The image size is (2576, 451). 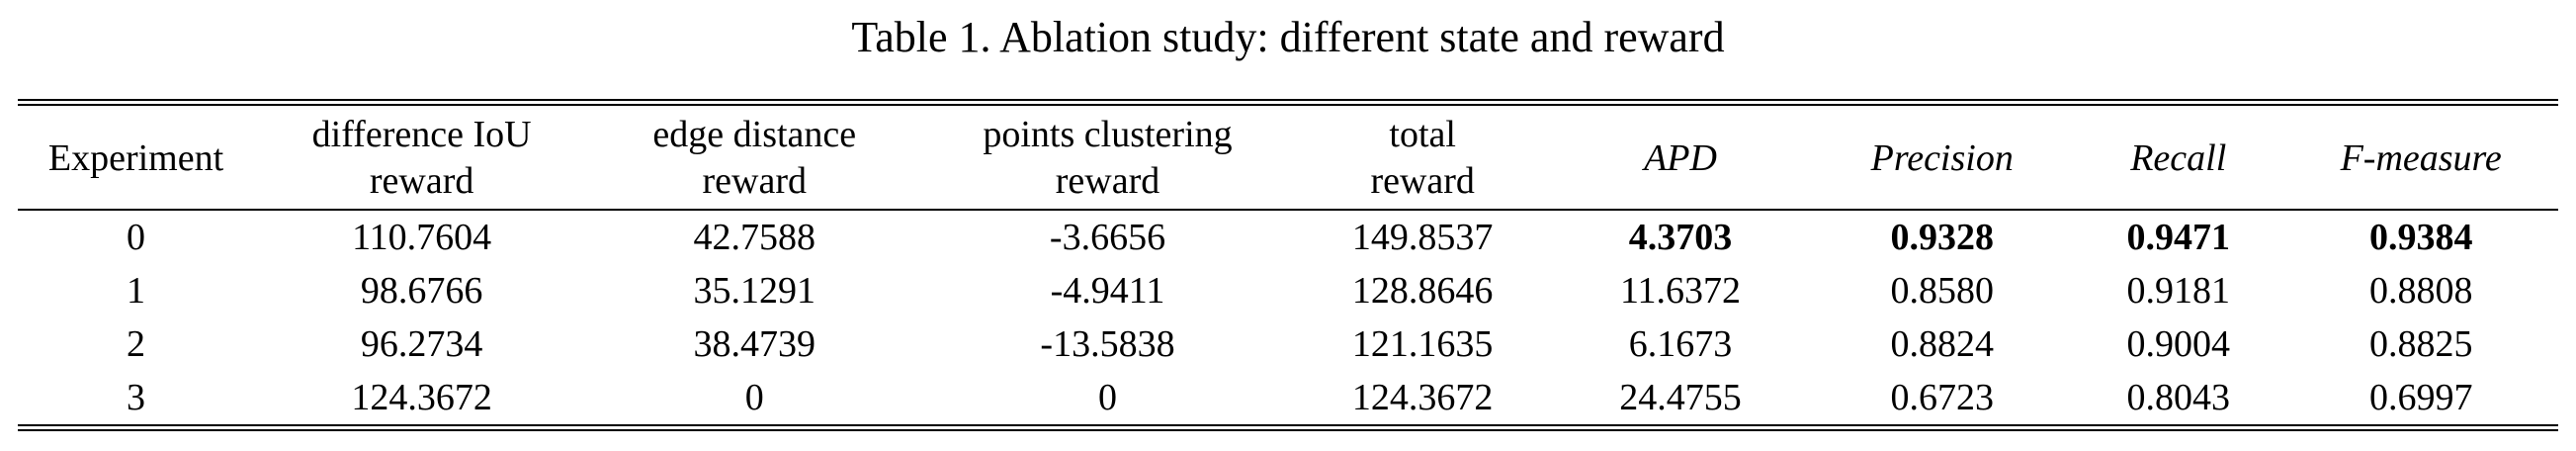 I want to click on header-line: edge distance, so click(x=754, y=134).